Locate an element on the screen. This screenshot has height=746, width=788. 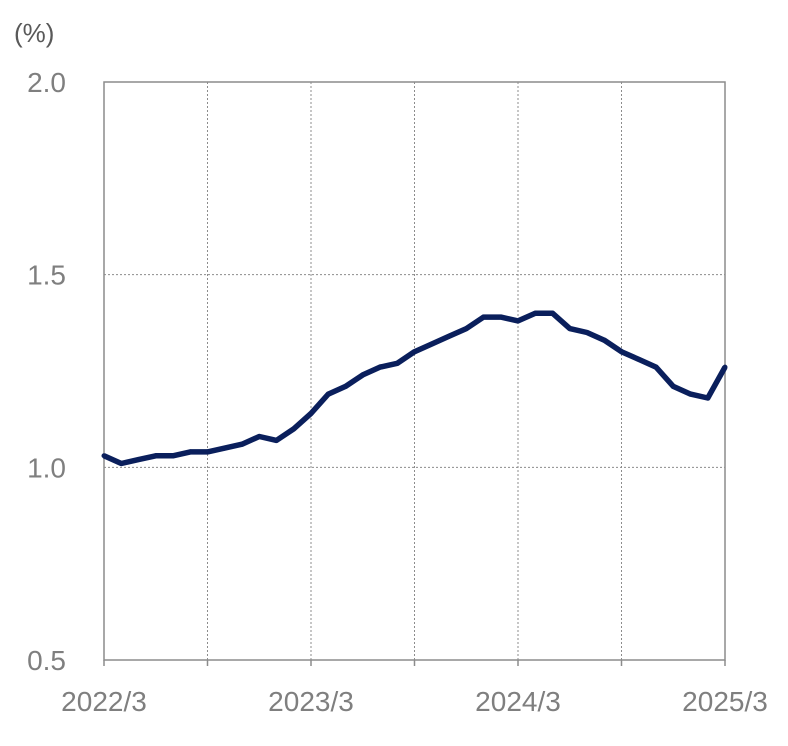
y-axis: 2.0 1.5 1.0 0.5 is located at coordinates (46, 371).